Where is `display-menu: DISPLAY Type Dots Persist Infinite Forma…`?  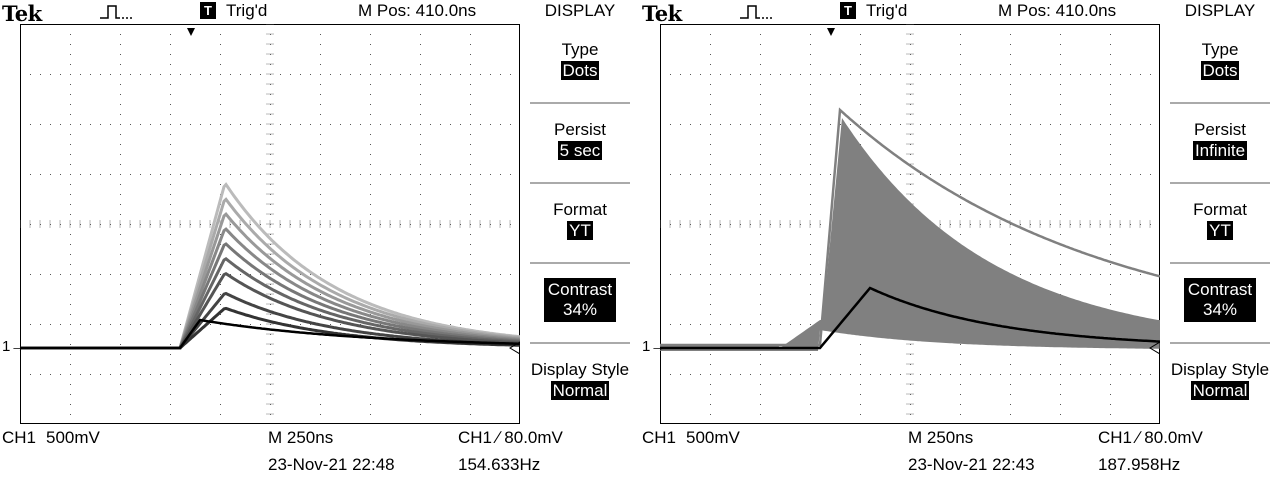 display-menu: DISPLAY Type Dots Persist Infinite Forma… is located at coordinates (1220, 212).